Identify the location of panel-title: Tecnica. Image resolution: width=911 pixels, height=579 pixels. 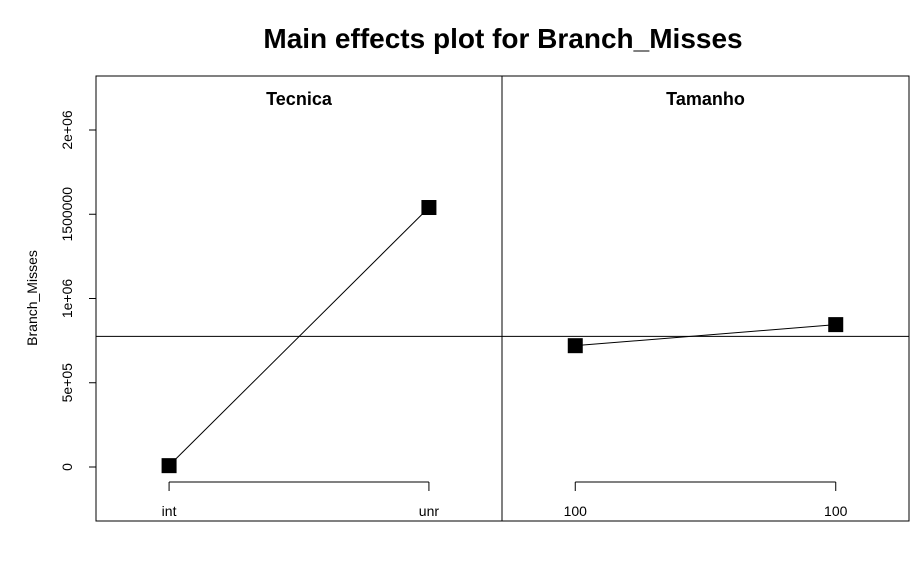
(299, 99).